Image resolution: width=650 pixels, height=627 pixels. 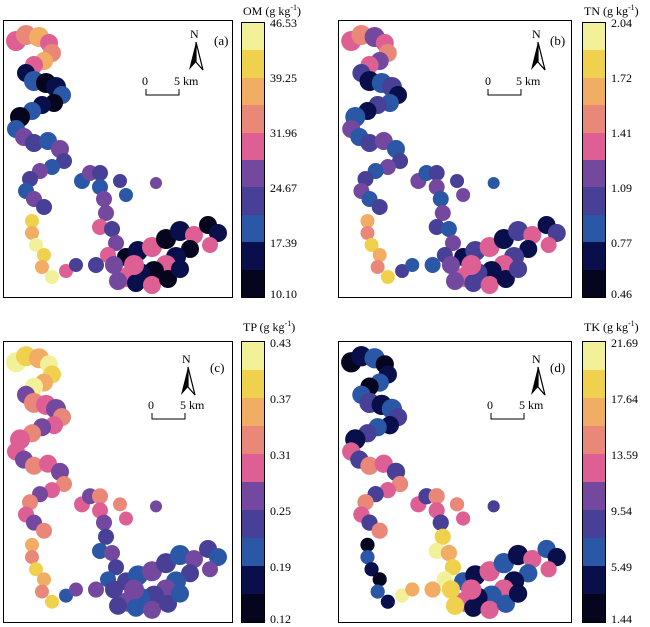 What do you see at coordinates (621, 188) in the screenshot?
I see `colorbar-tick: 1.09` at bounding box center [621, 188].